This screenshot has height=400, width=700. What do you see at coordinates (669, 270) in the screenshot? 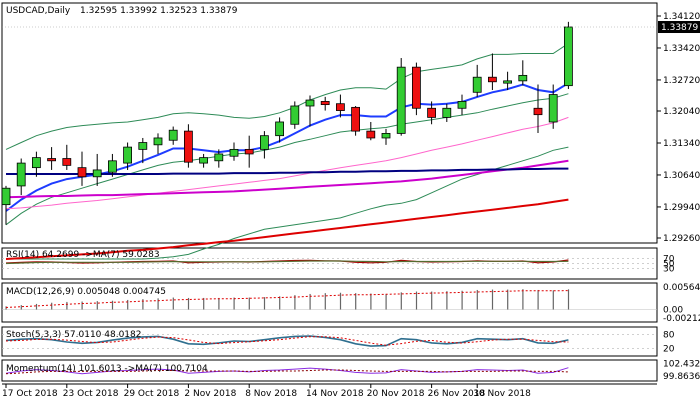
I see `rsi-y-tick-label: 30` at bounding box center [669, 270].